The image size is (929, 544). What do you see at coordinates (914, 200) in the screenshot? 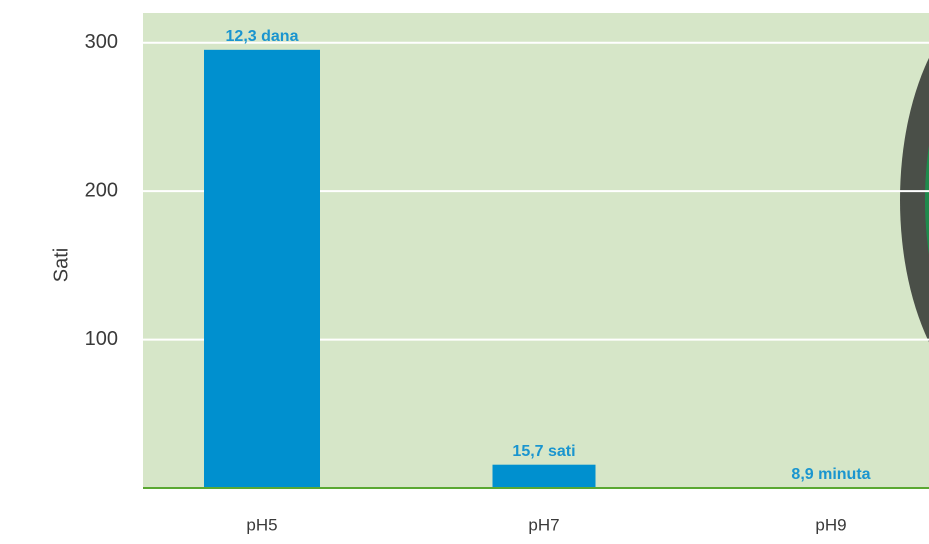
I see `decoration` at bounding box center [914, 200].